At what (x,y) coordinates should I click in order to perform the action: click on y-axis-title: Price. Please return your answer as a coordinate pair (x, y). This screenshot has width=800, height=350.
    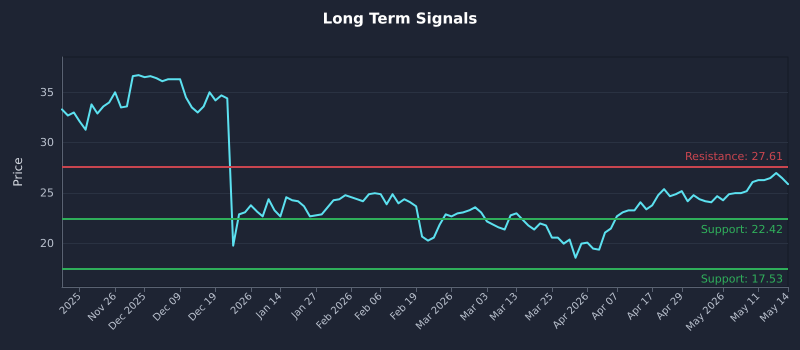
    Looking at the image, I should click on (18, 172).